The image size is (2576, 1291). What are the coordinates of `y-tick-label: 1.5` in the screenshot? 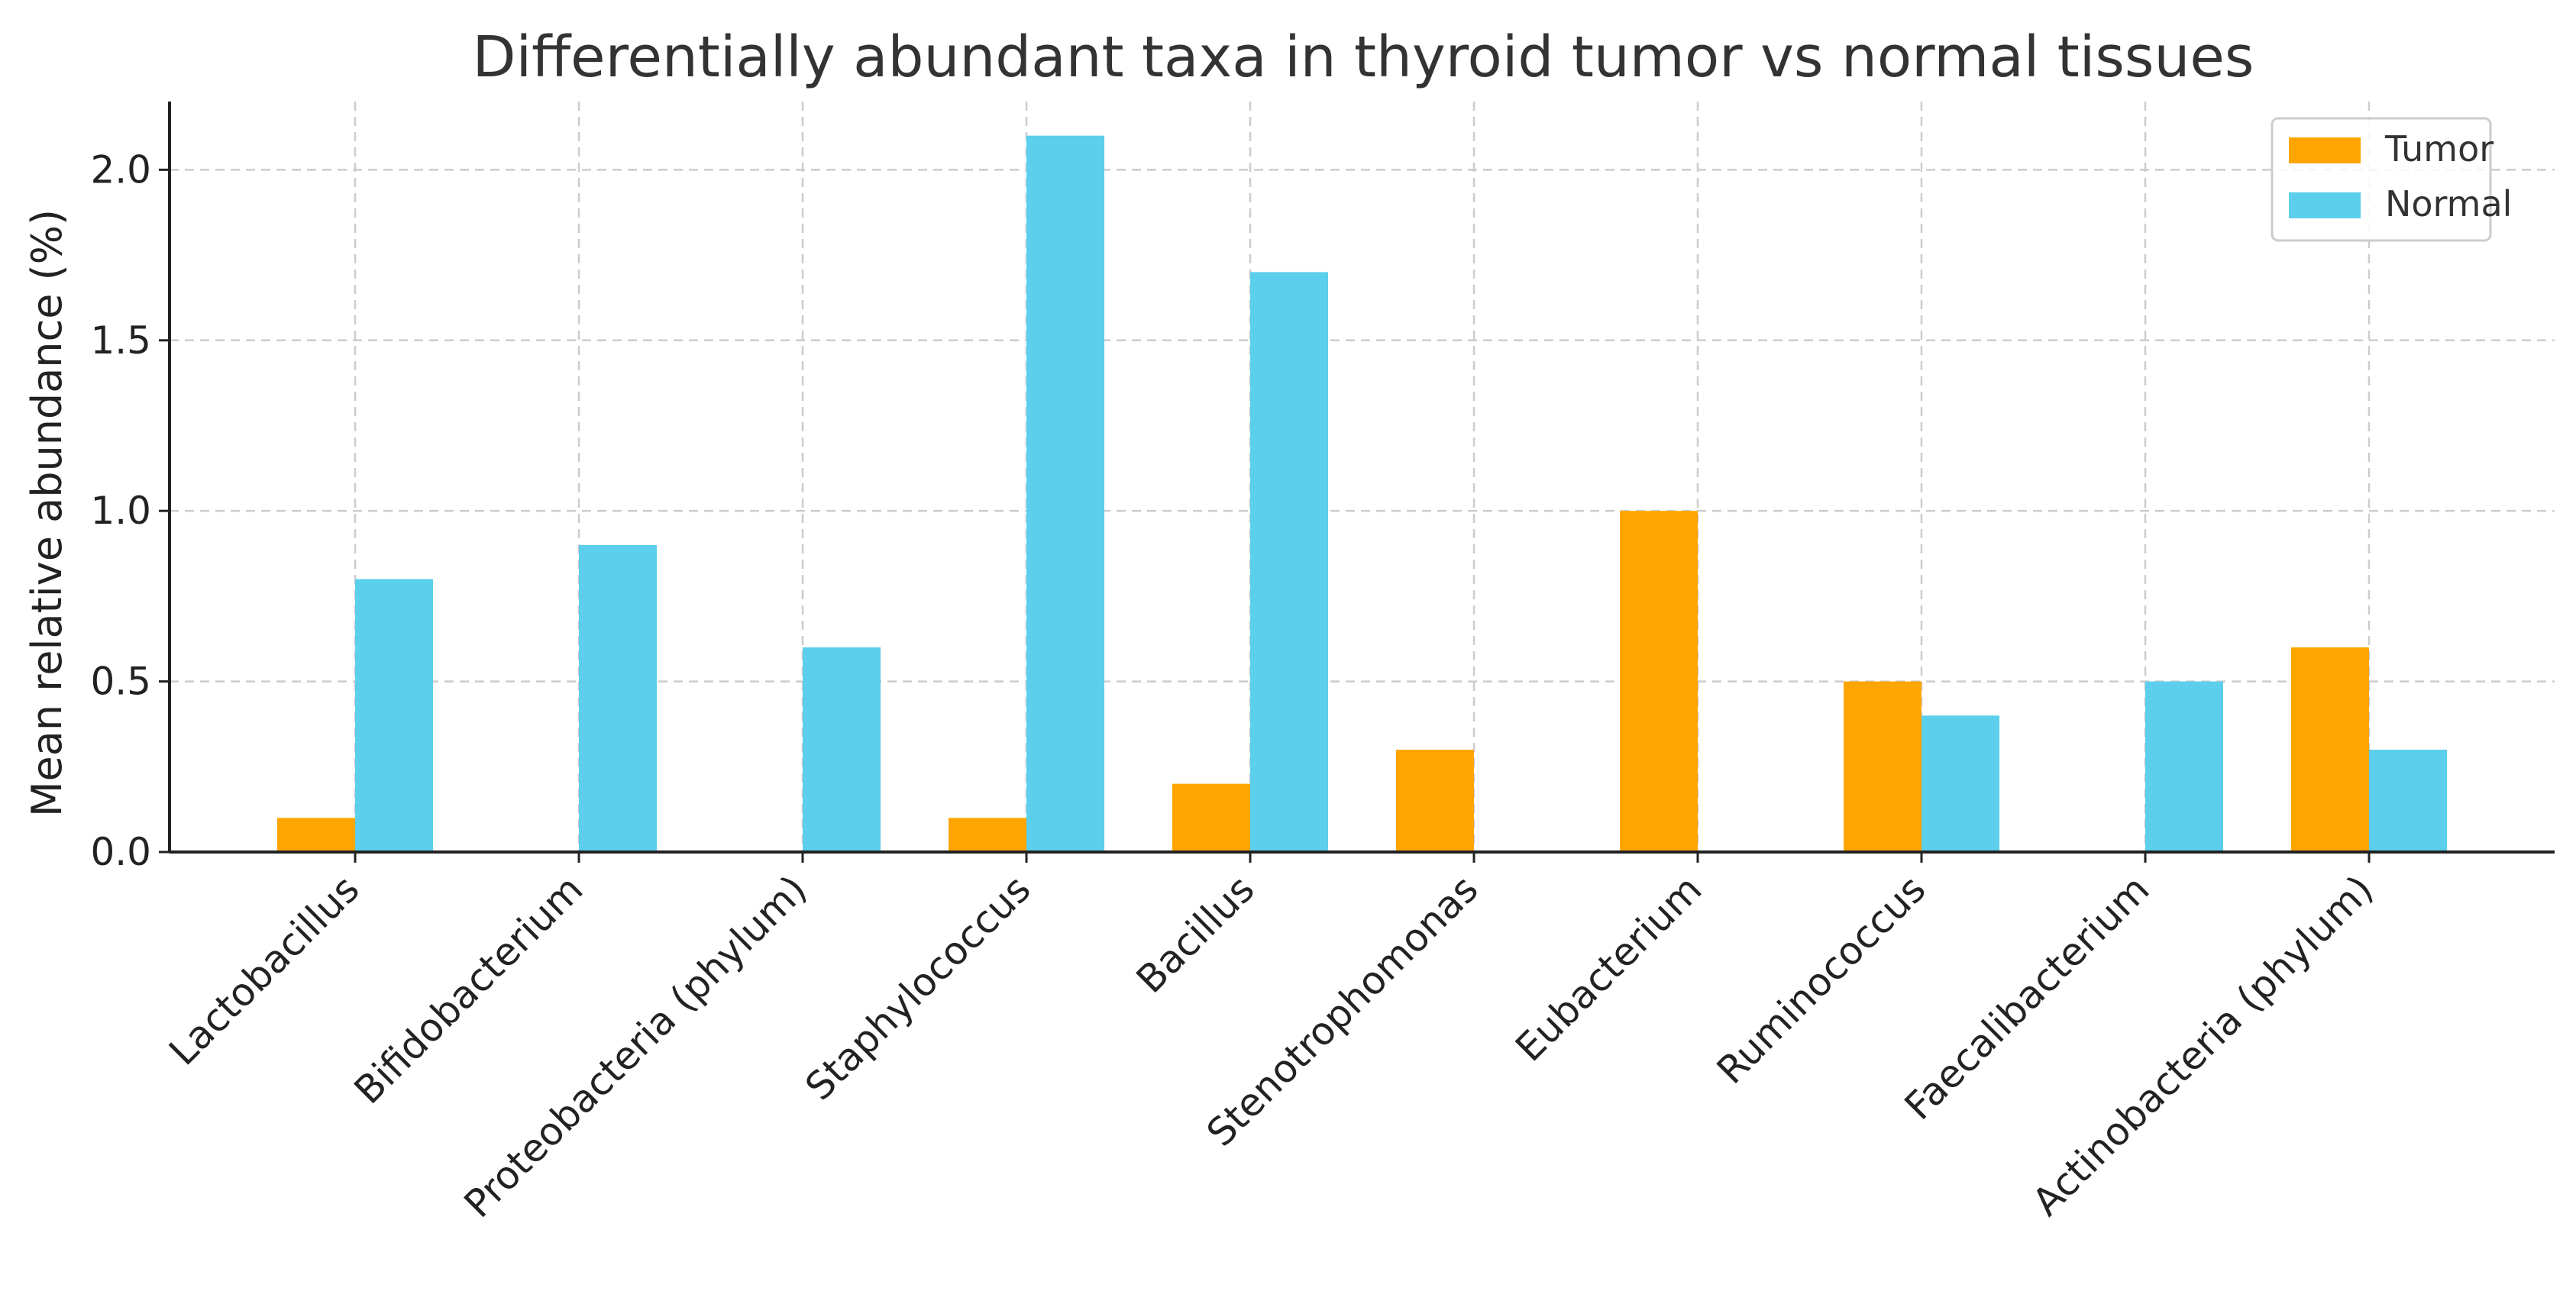 It's located at (120, 340).